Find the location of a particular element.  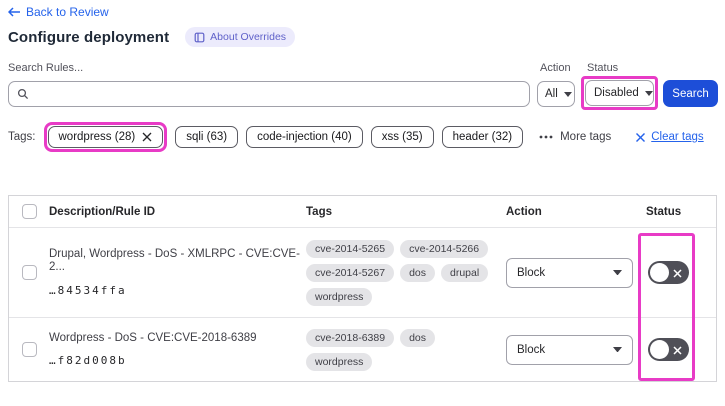

status-filter-label: Status is located at coordinates (603, 68).